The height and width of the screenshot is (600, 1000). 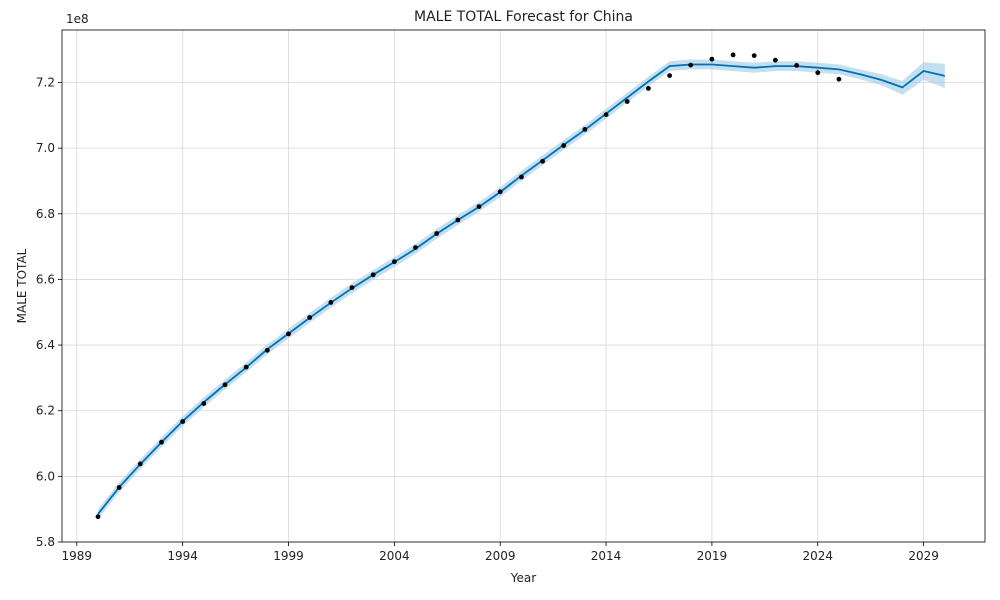 What do you see at coordinates (182, 556) in the screenshot?
I see `x-tick-label: 1994` at bounding box center [182, 556].